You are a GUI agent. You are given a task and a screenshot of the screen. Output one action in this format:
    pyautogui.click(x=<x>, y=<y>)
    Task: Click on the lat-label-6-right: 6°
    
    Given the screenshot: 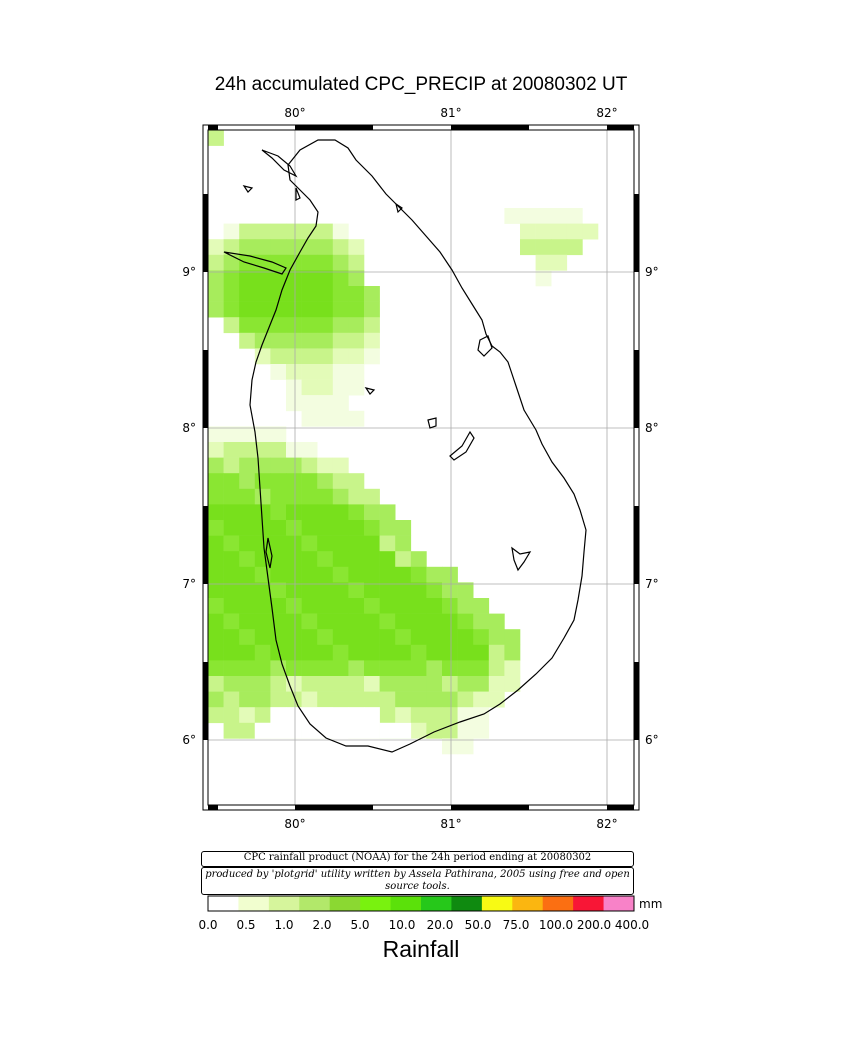 What is the action you would take?
    pyautogui.click(x=652, y=740)
    